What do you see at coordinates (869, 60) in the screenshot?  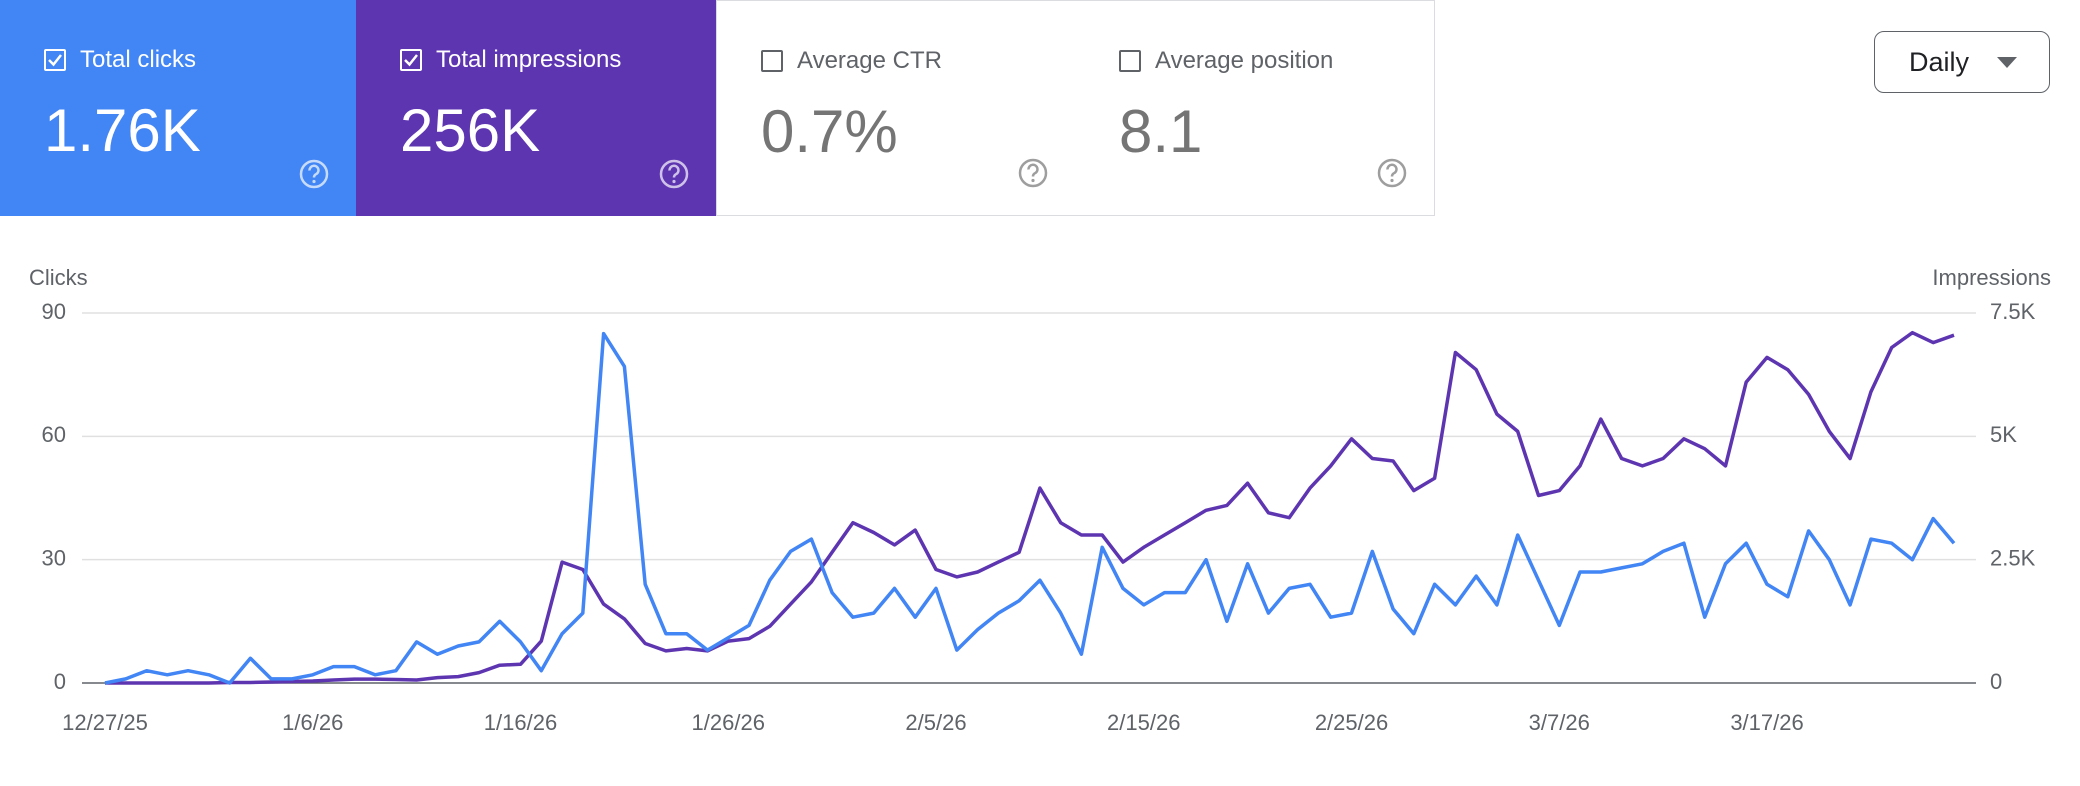 I see `metric-label: Average CTR` at bounding box center [869, 60].